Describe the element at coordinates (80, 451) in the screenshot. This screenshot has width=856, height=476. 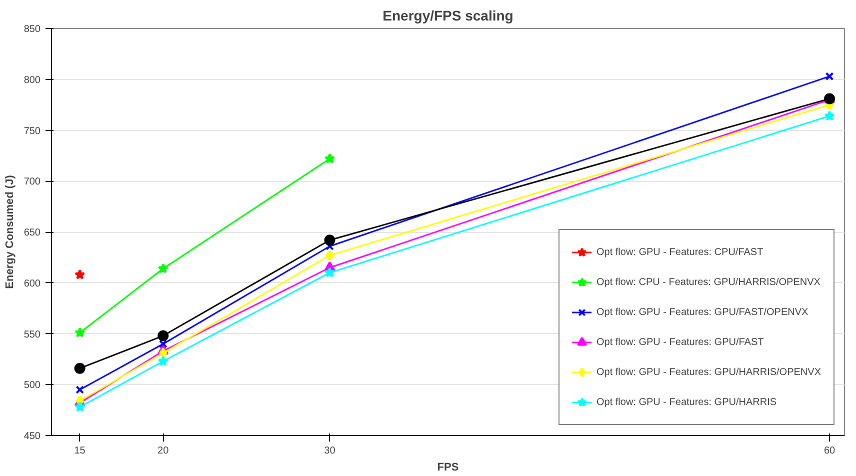
I see `x-tick-label: 15` at that location.